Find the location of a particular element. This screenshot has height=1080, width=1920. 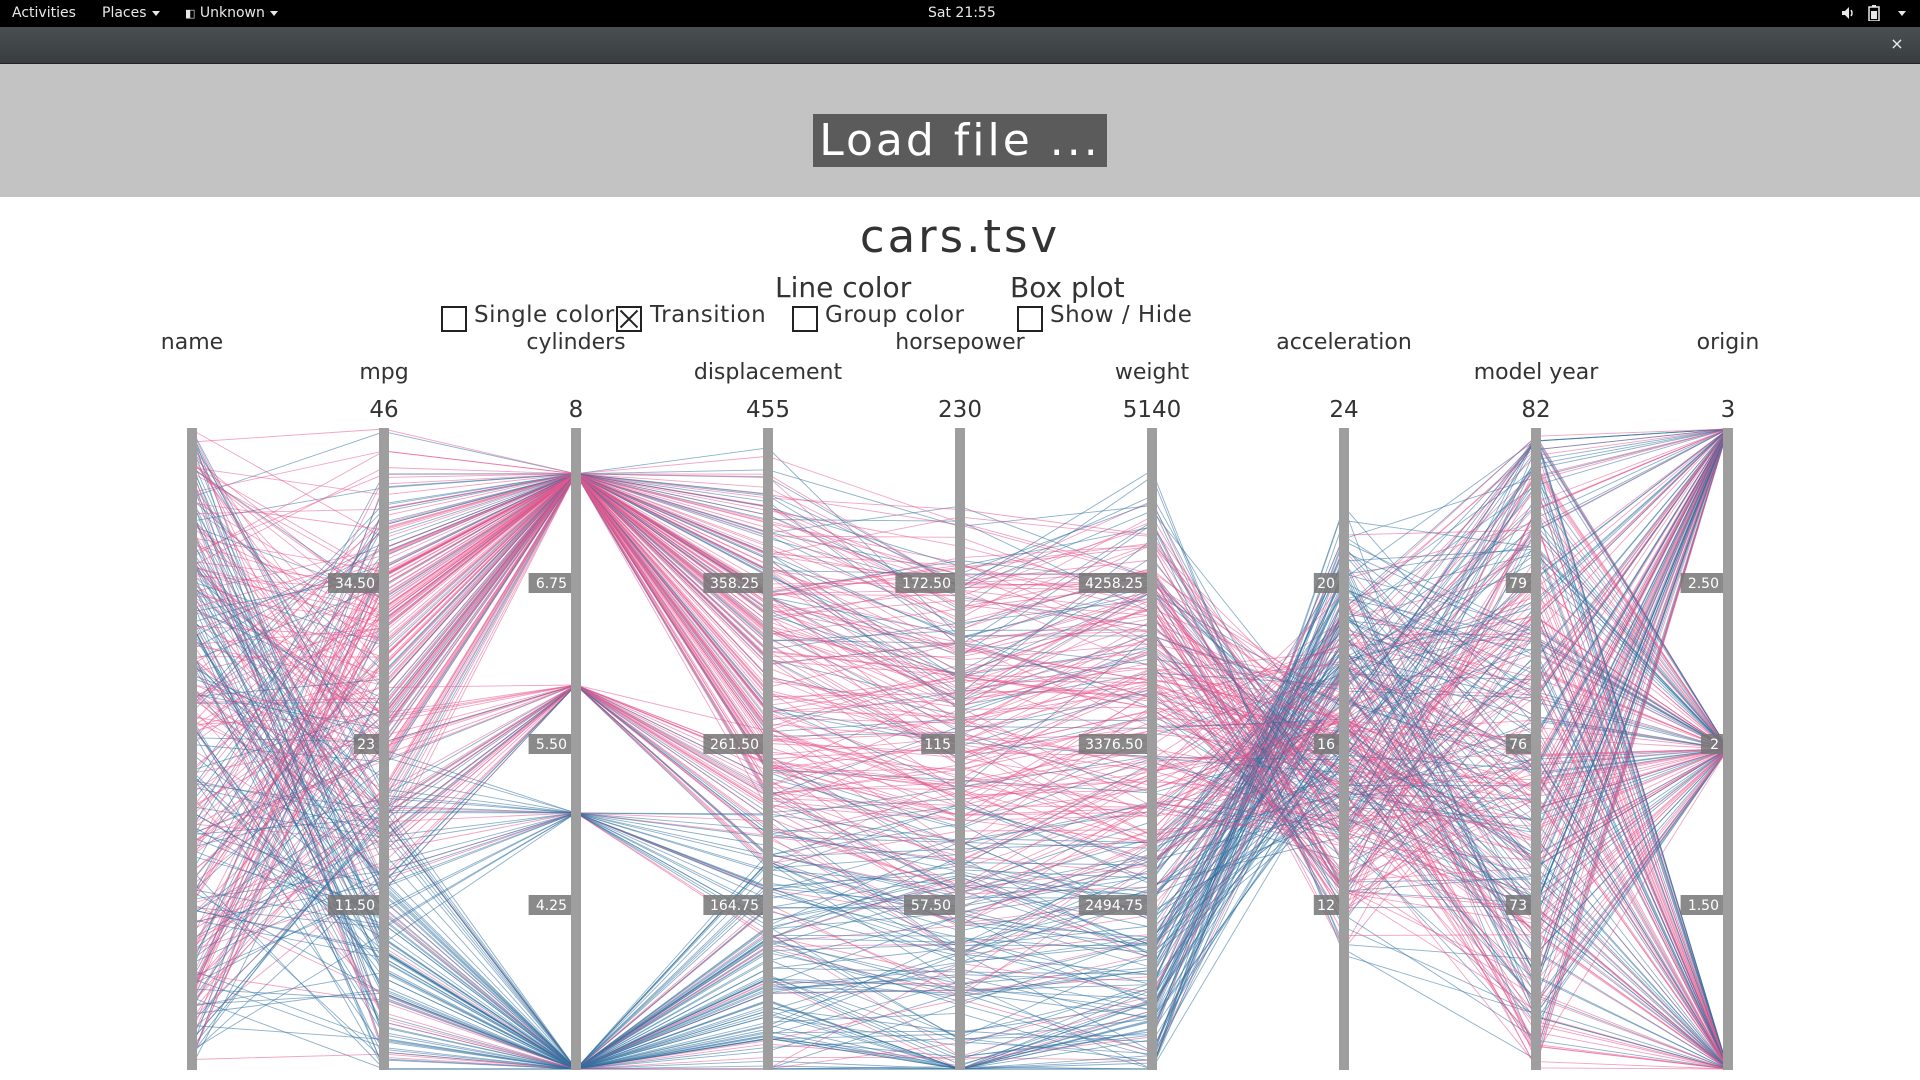

axis-label-model-year: model year is located at coordinates (1537, 372).